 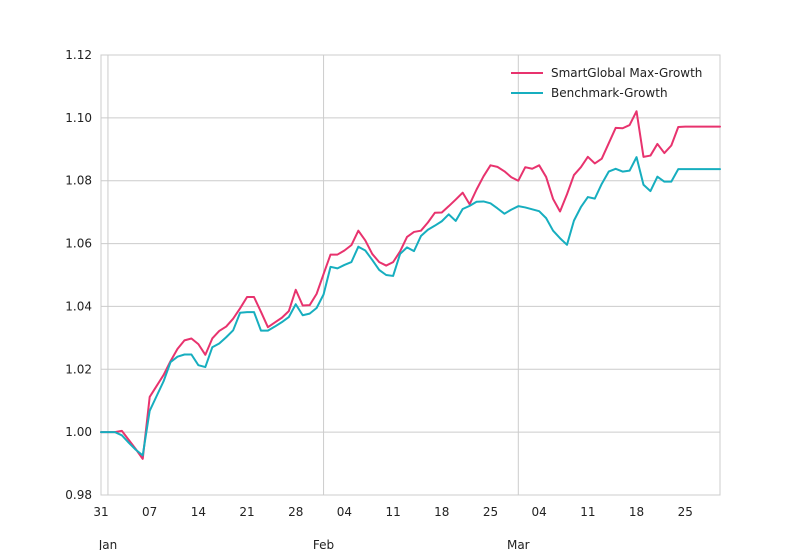 What do you see at coordinates (78, 495) in the screenshot?
I see `y-tick-label: 0.98` at bounding box center [78, 495].